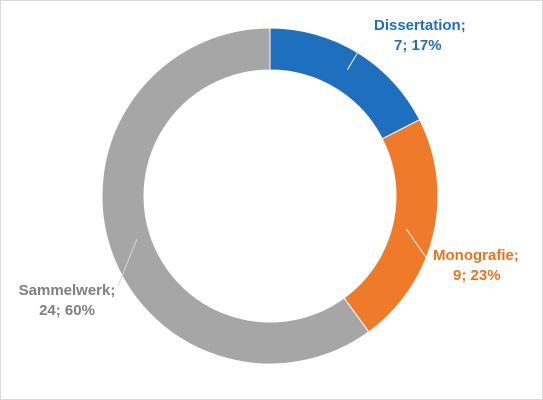 The width and height of the screenshot is (543, 400). Describe the element at coordinates (67, 291) in the screenshot. I see `data-label-sammelwerk-line1: Sammelwerk;` at that location.